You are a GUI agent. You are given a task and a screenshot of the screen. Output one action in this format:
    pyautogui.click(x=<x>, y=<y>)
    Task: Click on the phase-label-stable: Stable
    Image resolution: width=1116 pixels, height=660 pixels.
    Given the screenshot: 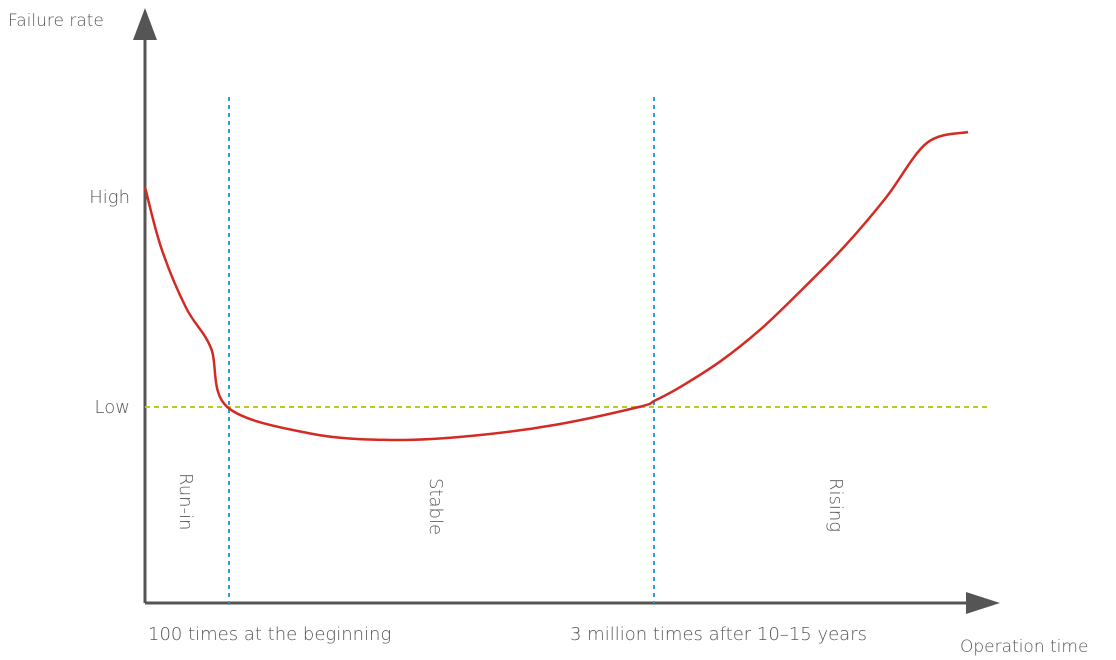 What is the action you would take?
    pyautogui.click(x=435, y=506)
    